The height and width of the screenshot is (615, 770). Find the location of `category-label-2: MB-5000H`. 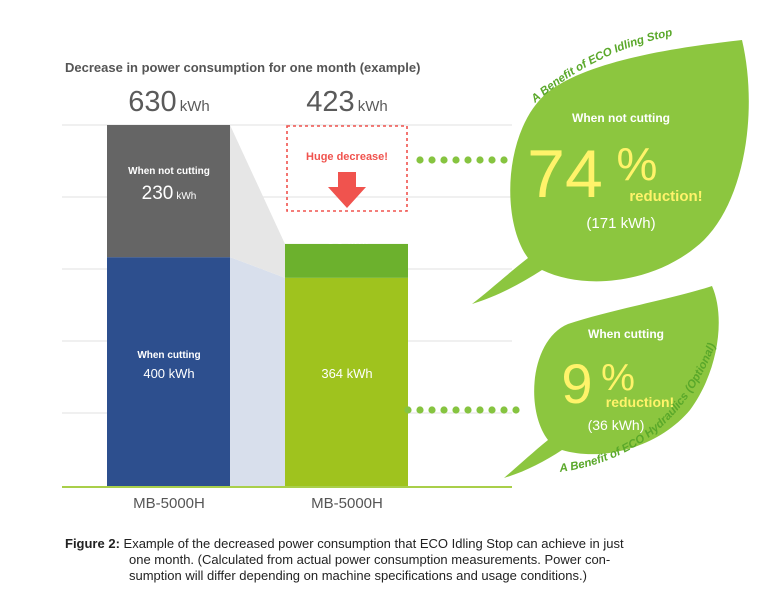

category-label-2: MB-5000H is located at coordinates (347, 503).